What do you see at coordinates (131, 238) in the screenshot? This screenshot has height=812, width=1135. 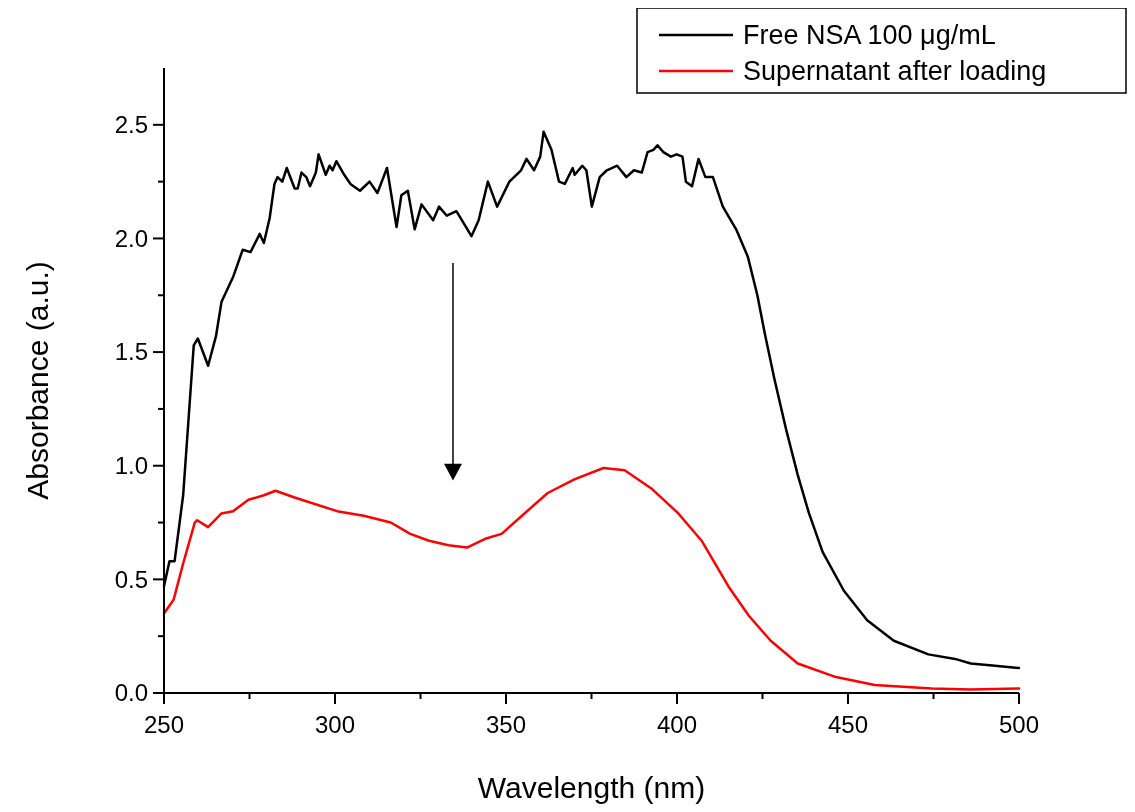 I see `y-tick-label: 2.0` at bounding box center [131, 238].